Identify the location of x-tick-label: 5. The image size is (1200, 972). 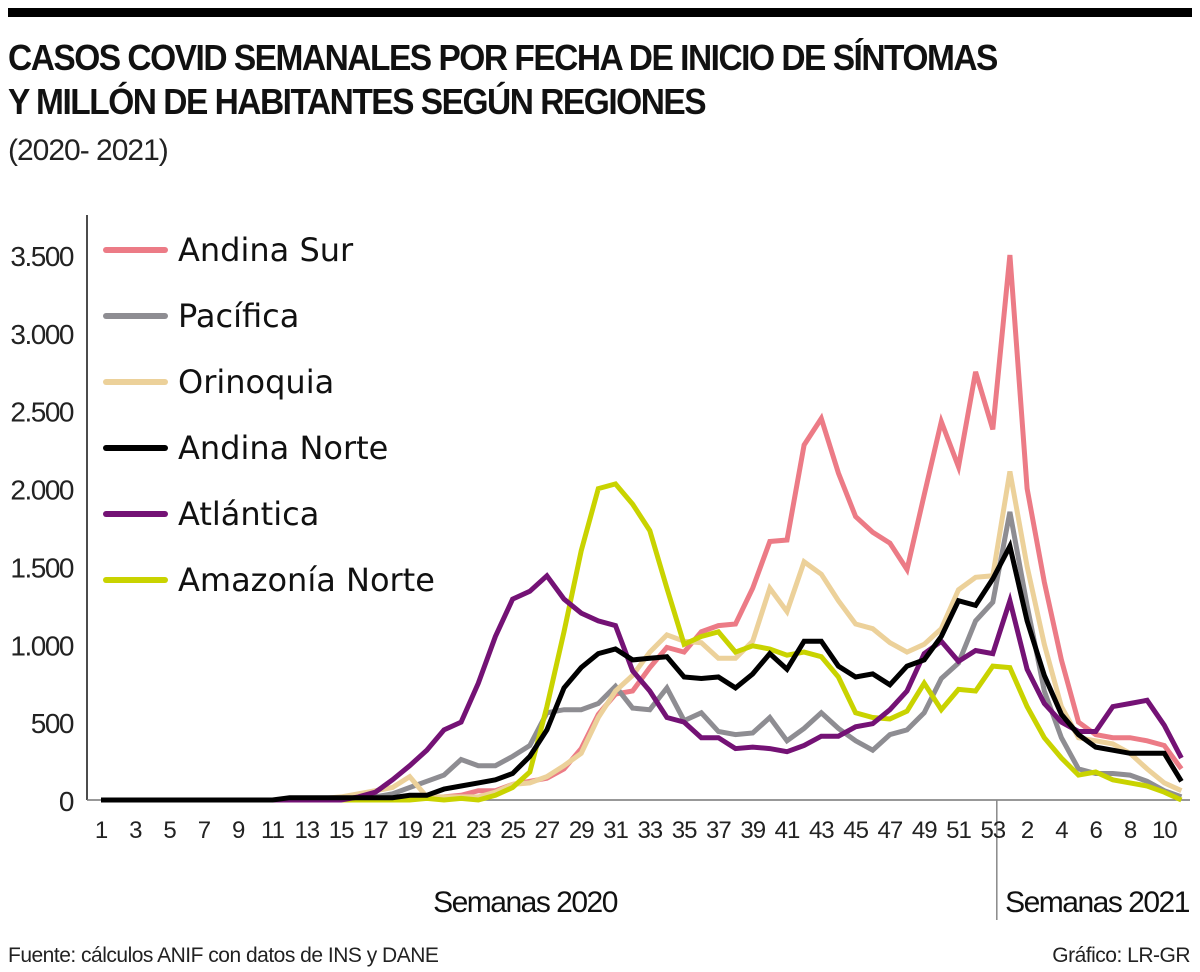
(169, 830).